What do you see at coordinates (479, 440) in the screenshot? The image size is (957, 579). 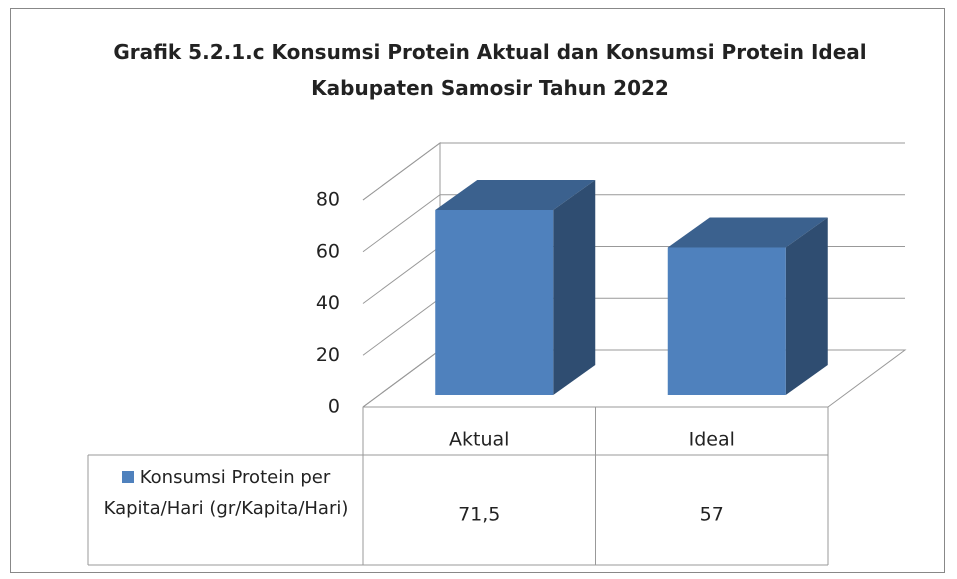 I see `x-tick-label: Aktual` at bounding box center [479, 440].